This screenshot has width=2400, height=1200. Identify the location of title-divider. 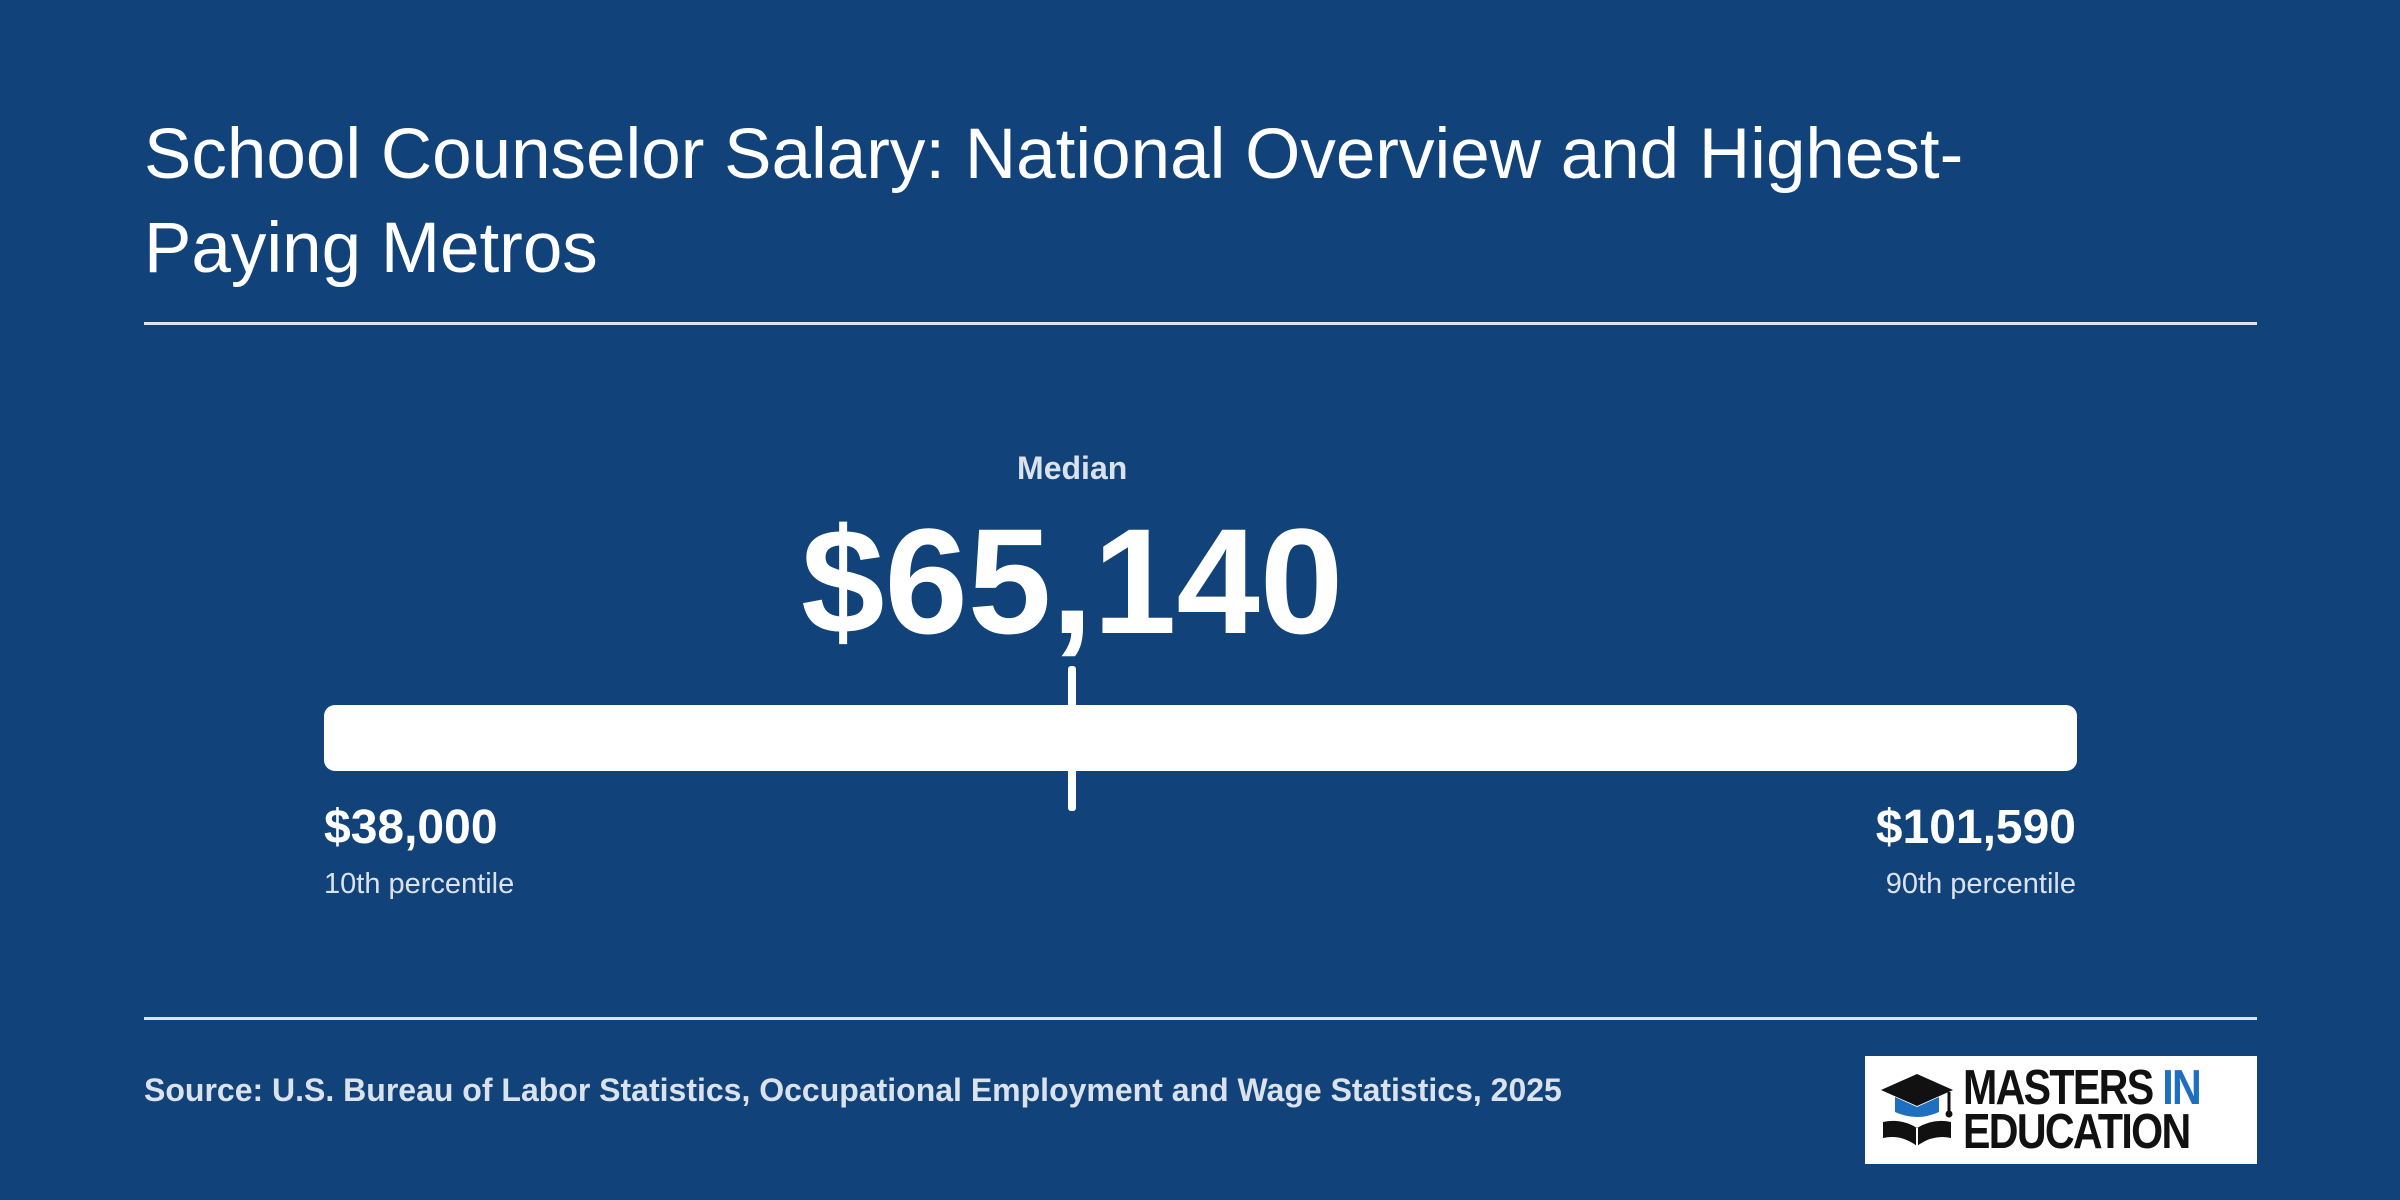
(1200, 323).